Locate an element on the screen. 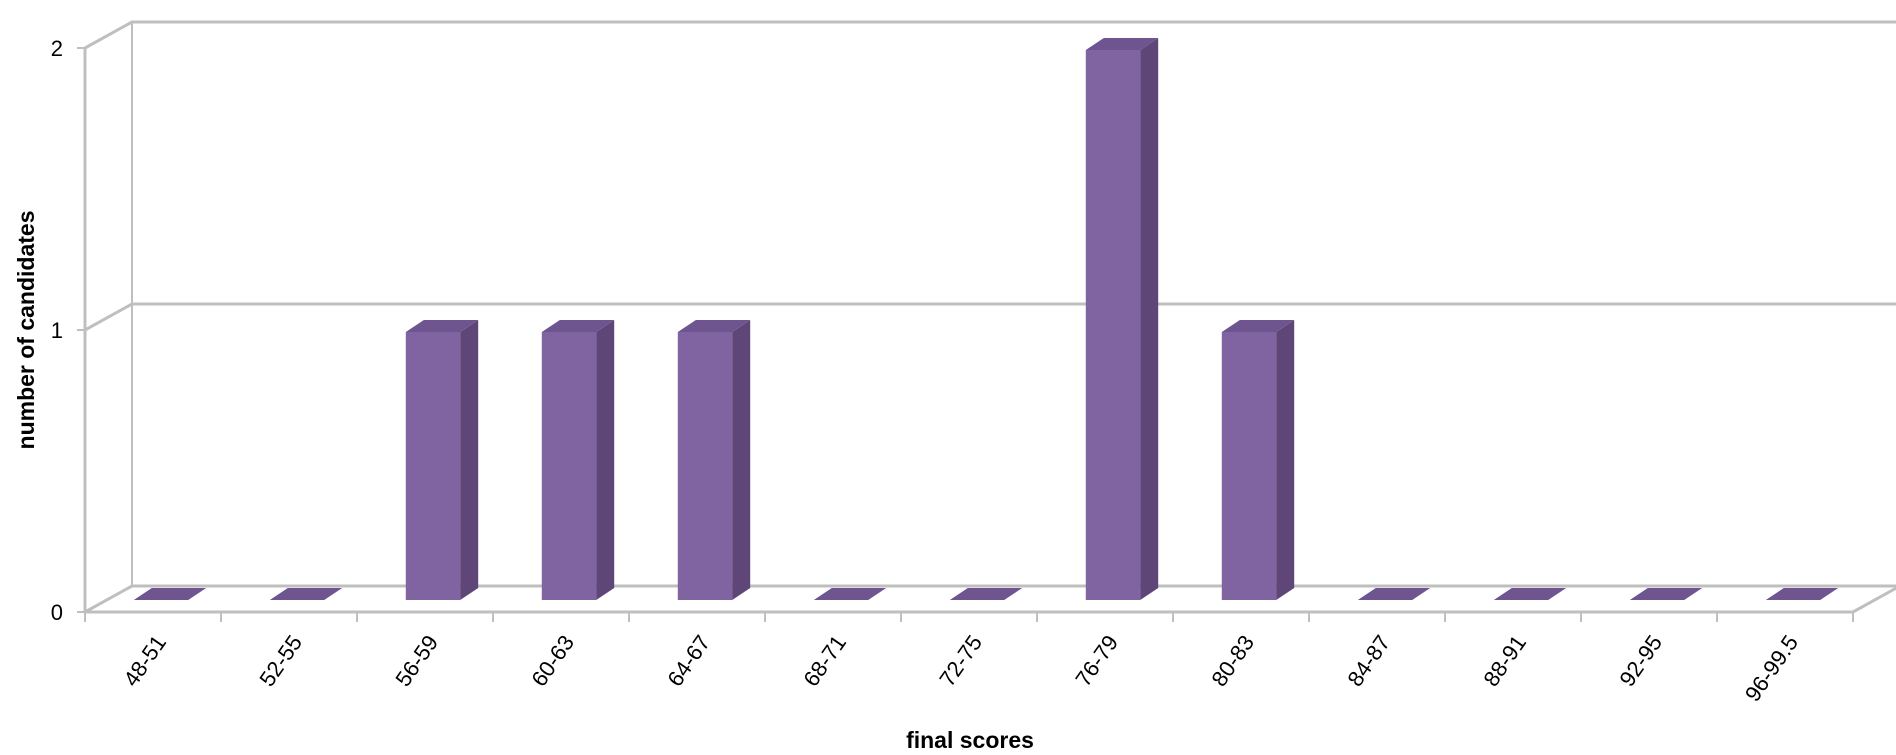  y-tick-label: 2 is located at coordinates (57, 48).